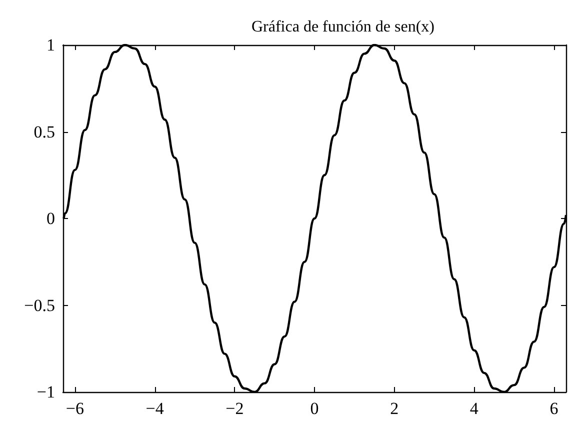 The image size is (582, 441). I want to click on x-tick-label: 4, so click(474, 408).